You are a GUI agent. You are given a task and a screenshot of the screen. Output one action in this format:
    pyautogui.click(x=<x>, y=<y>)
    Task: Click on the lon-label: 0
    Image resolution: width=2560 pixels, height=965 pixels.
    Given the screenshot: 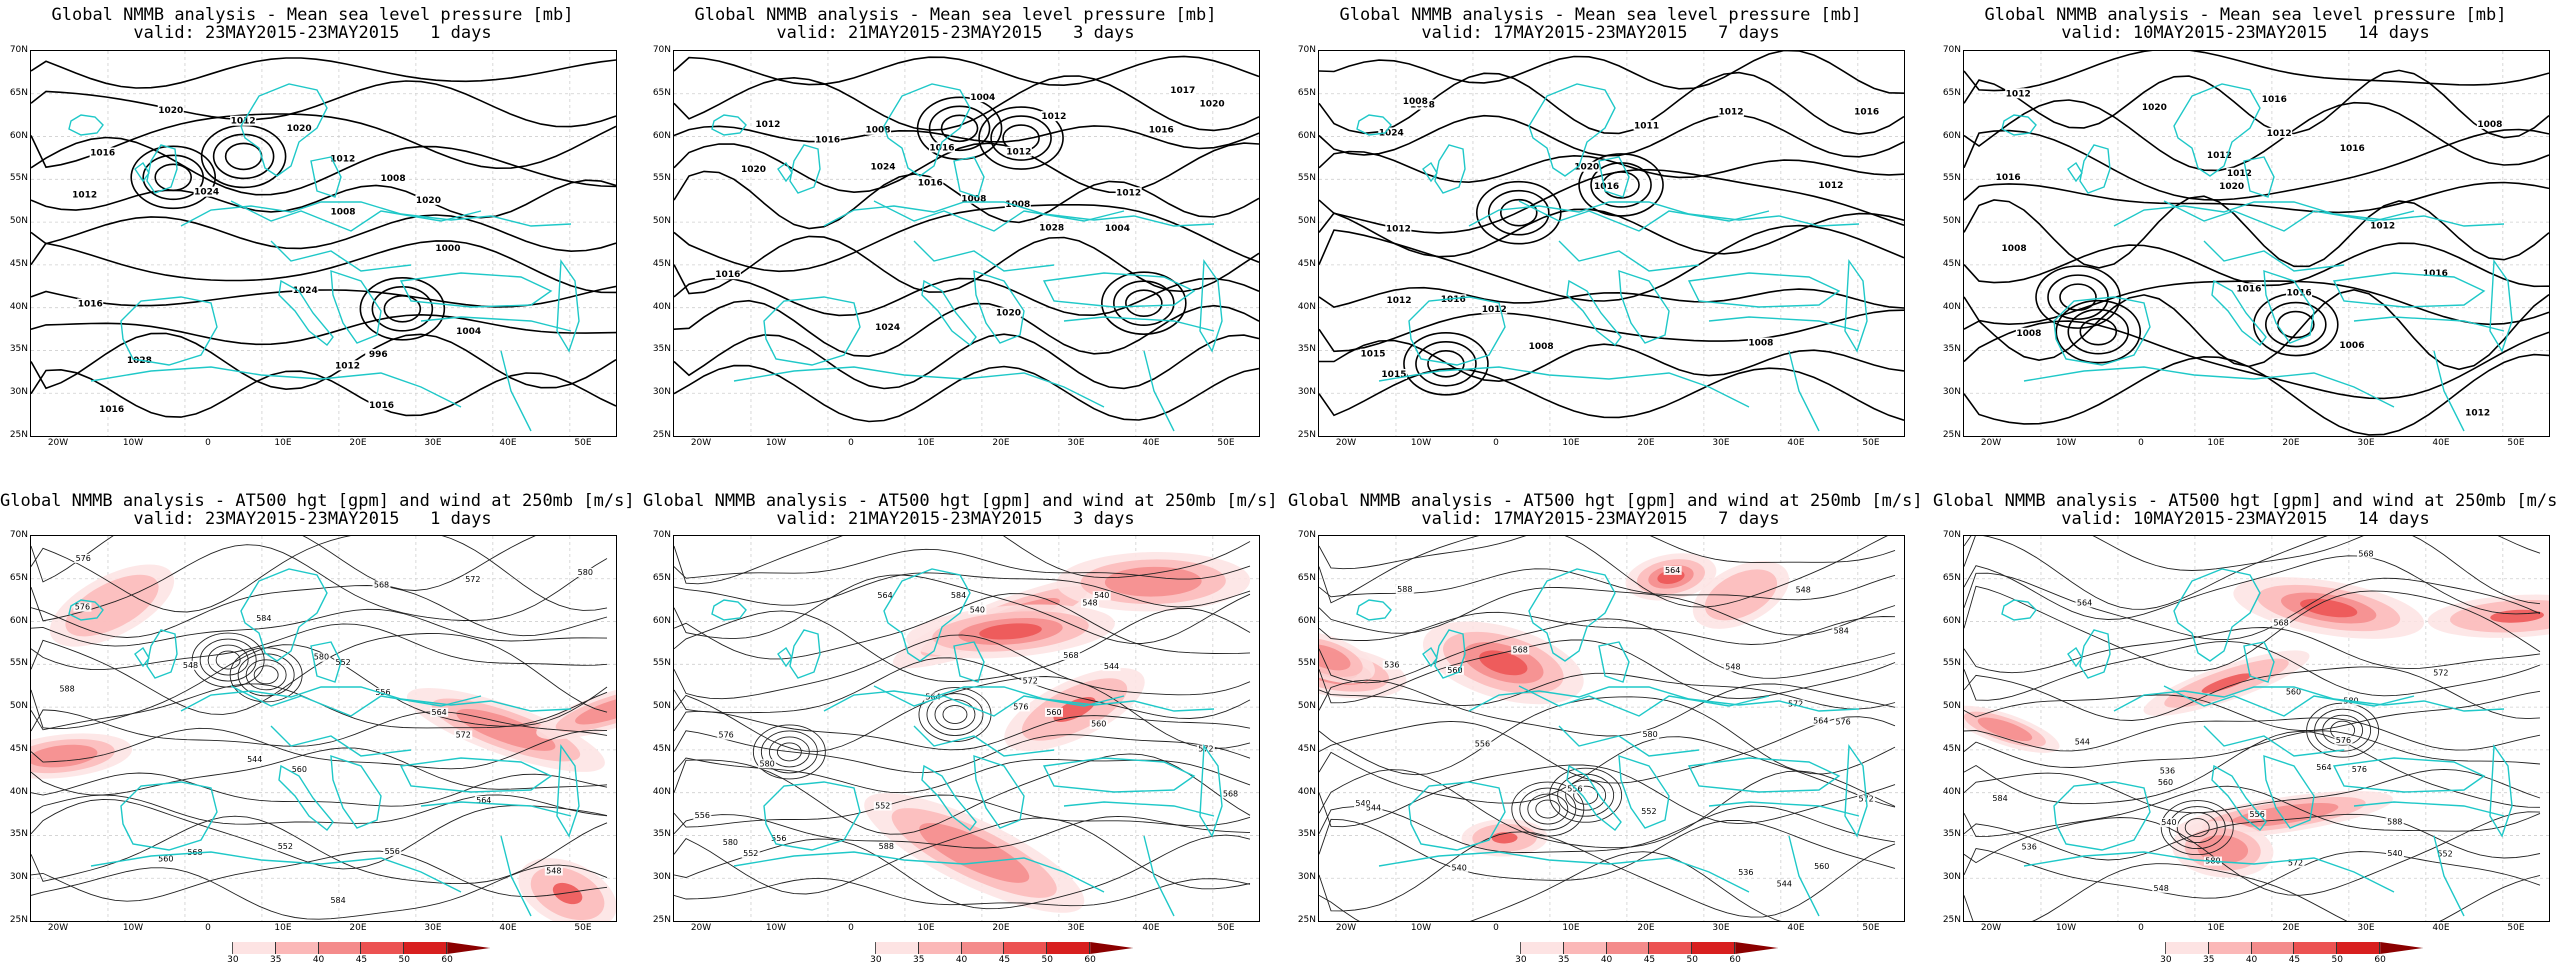 What is the action you would take?
    pyautogui.click(x=208, y=928)
    